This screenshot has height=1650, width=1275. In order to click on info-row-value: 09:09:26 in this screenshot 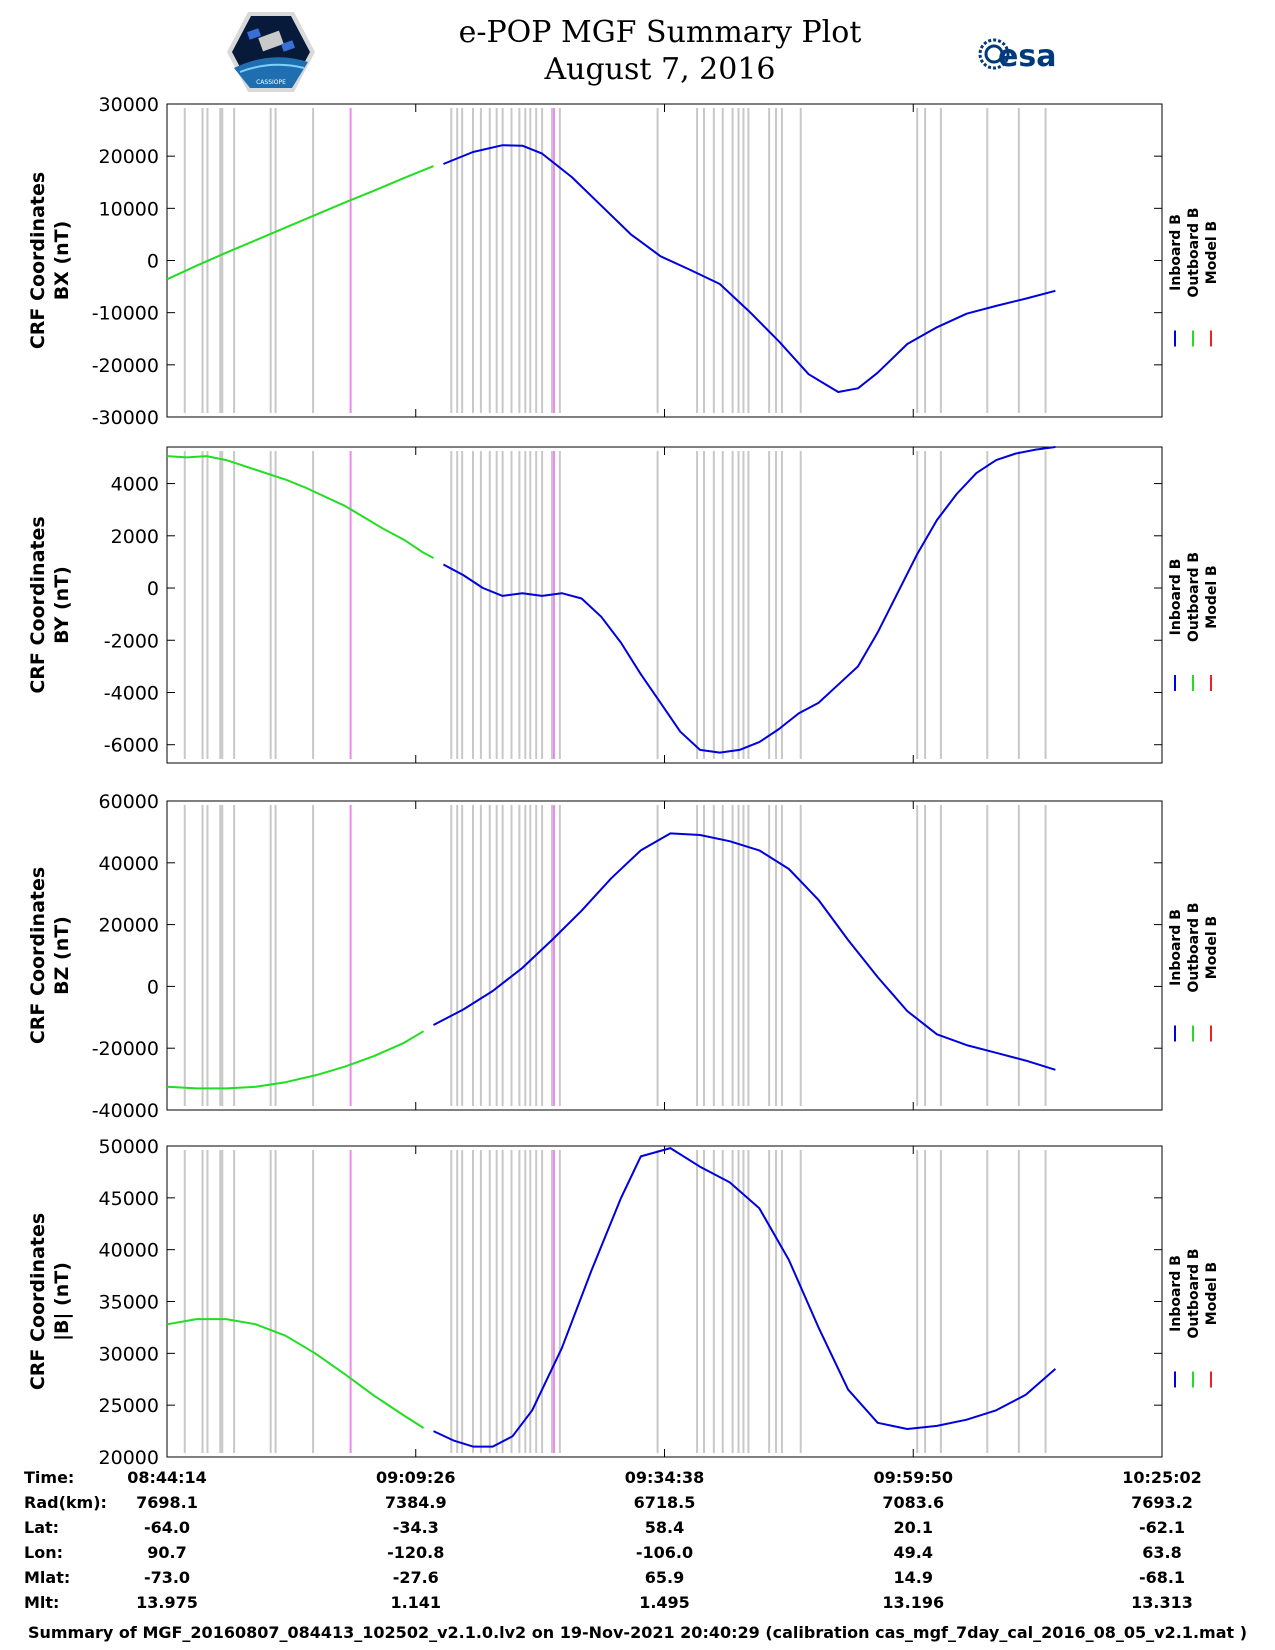, I will do `click(415, 1477)`.